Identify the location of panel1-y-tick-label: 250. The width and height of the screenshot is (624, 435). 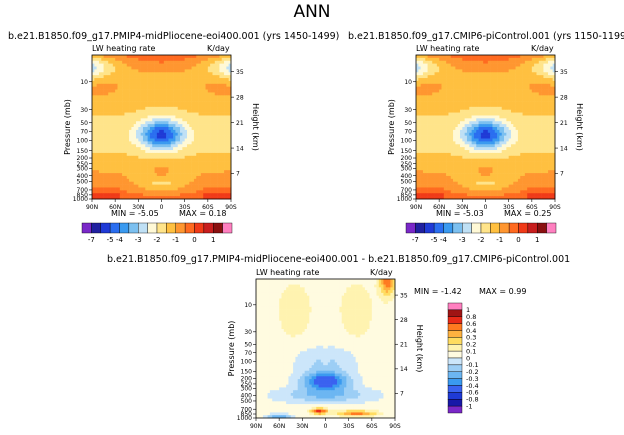
(83, 164).